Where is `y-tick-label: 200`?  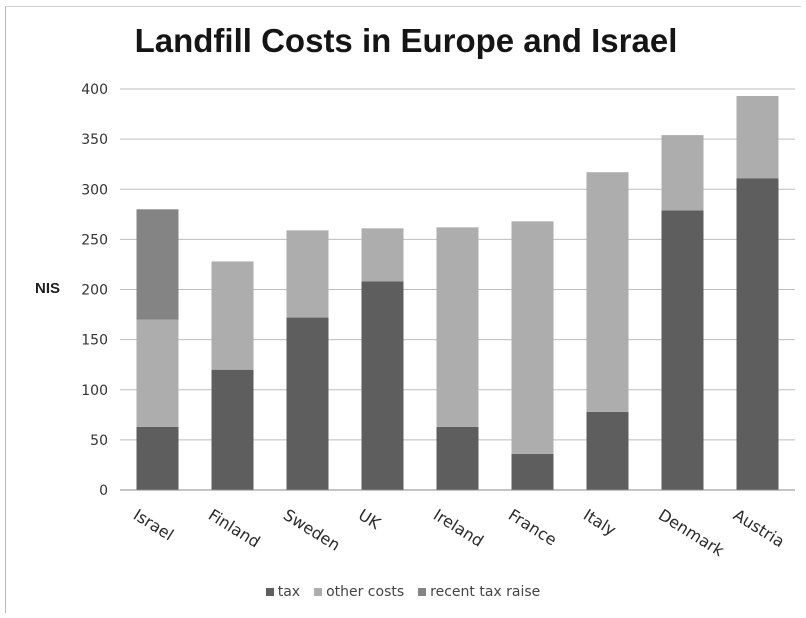
y-tick-label: 200 is located at coordinates (94, 291).